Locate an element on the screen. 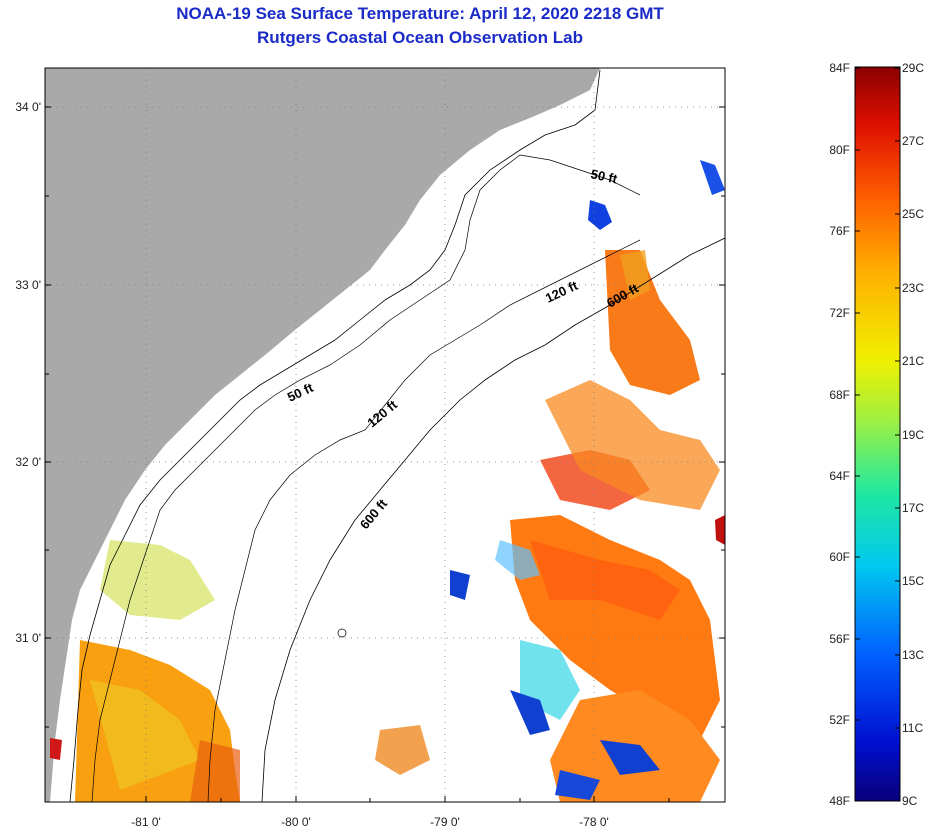 The height and width of the screenshot is (832, 928). lat-label-33: 33 0' is located at coordinates (28, 285).